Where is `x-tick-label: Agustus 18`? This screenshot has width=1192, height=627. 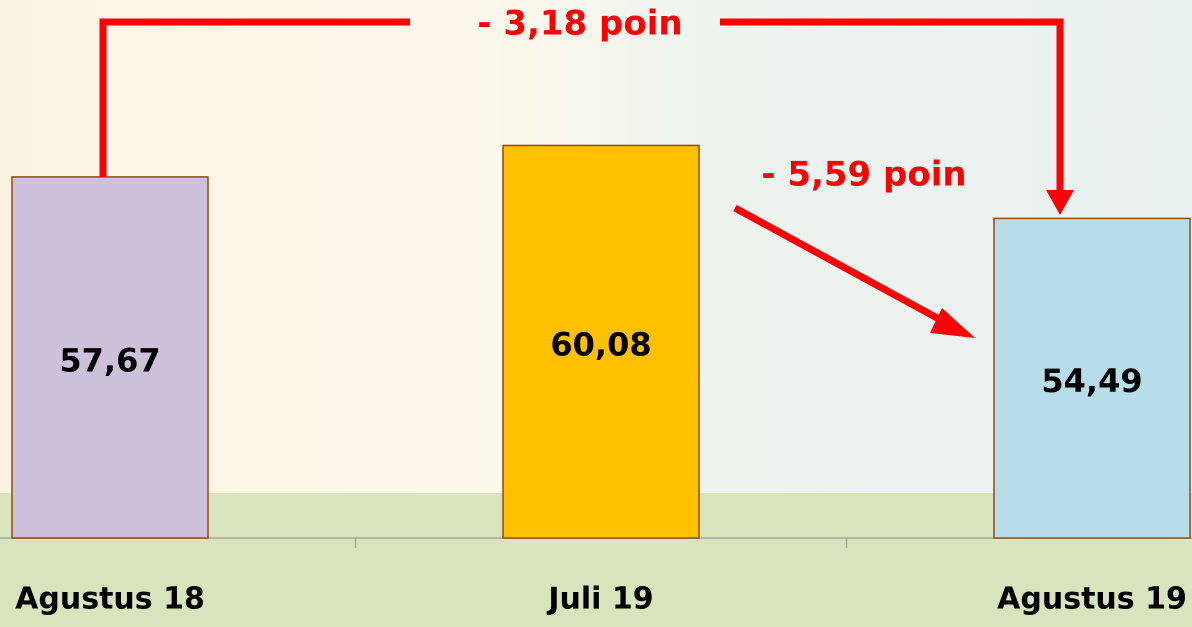 x-tick-label: Agustus 18 is located at coordinates (110, 599).